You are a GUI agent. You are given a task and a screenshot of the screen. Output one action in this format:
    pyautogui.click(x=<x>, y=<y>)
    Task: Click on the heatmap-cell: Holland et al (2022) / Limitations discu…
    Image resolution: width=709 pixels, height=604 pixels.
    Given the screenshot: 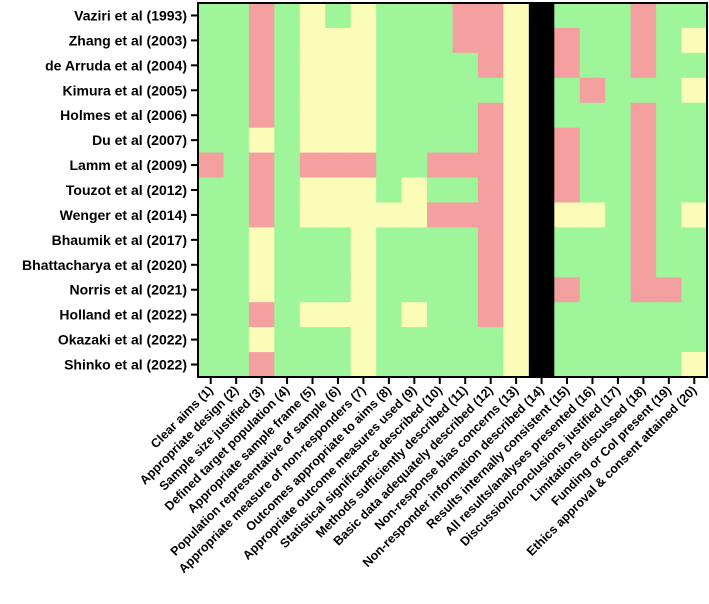 What is the action you would take?
    pyautogui.click(x=643, y=315)
    